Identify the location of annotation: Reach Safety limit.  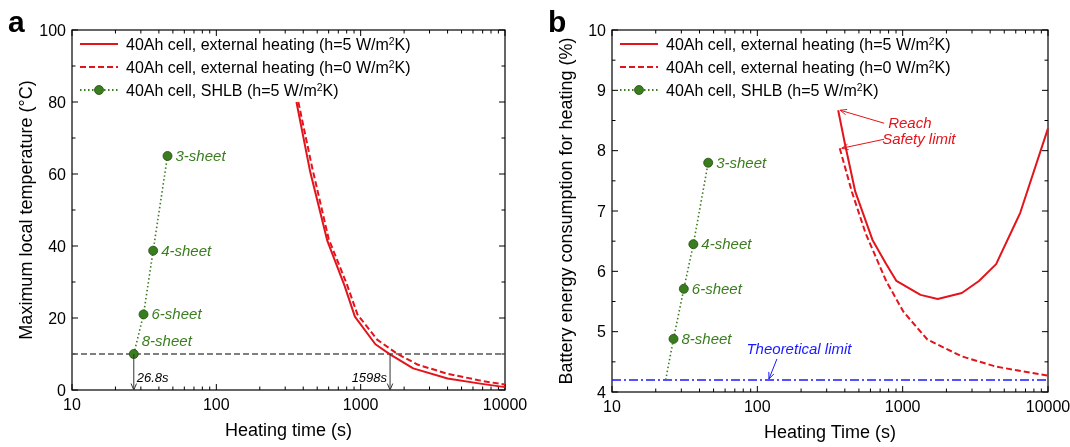
(919, 131).